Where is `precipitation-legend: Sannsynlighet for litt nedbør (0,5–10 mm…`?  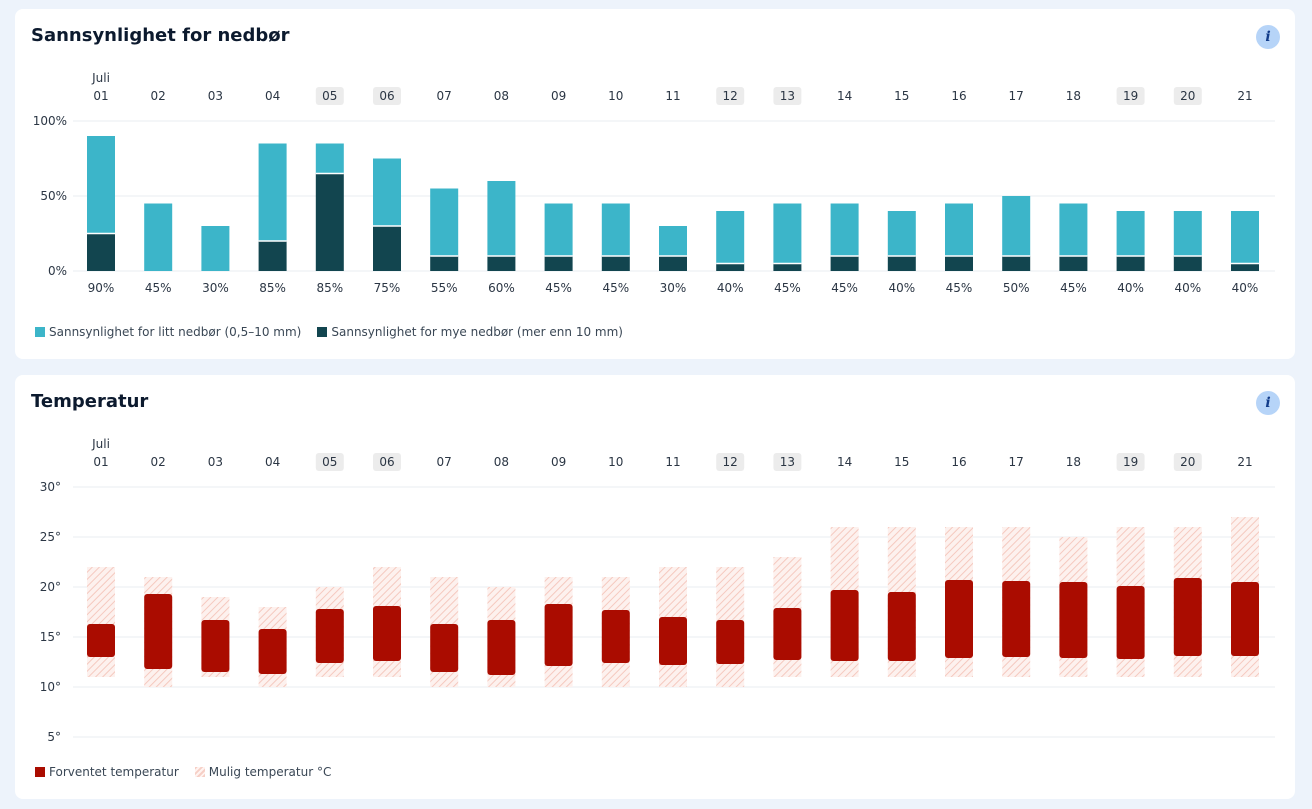 precipitation-legend: Sannsynlighet for litt nedbør (0,5–10 mm… is located at coordinates (337, 332).